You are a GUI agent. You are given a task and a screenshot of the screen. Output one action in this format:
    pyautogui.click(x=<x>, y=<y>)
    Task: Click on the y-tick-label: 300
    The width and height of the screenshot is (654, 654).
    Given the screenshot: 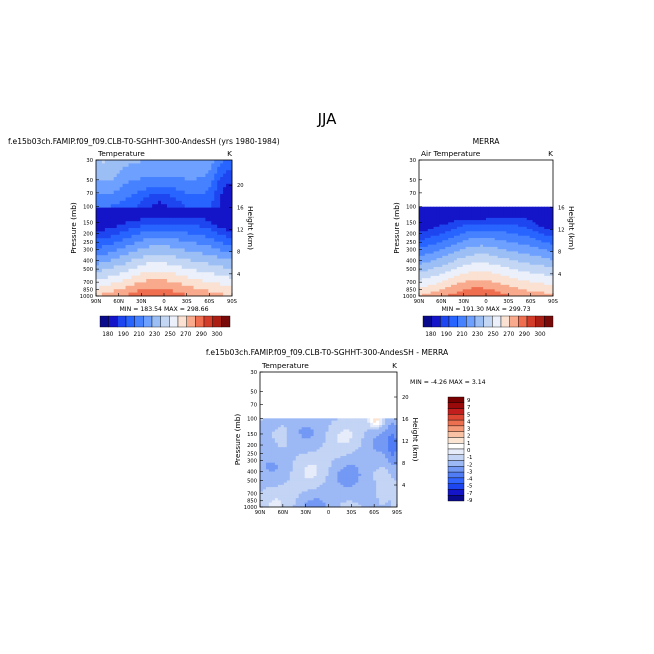 What is the action you would take?
    pyautogui.click(x=88, y=250)
    